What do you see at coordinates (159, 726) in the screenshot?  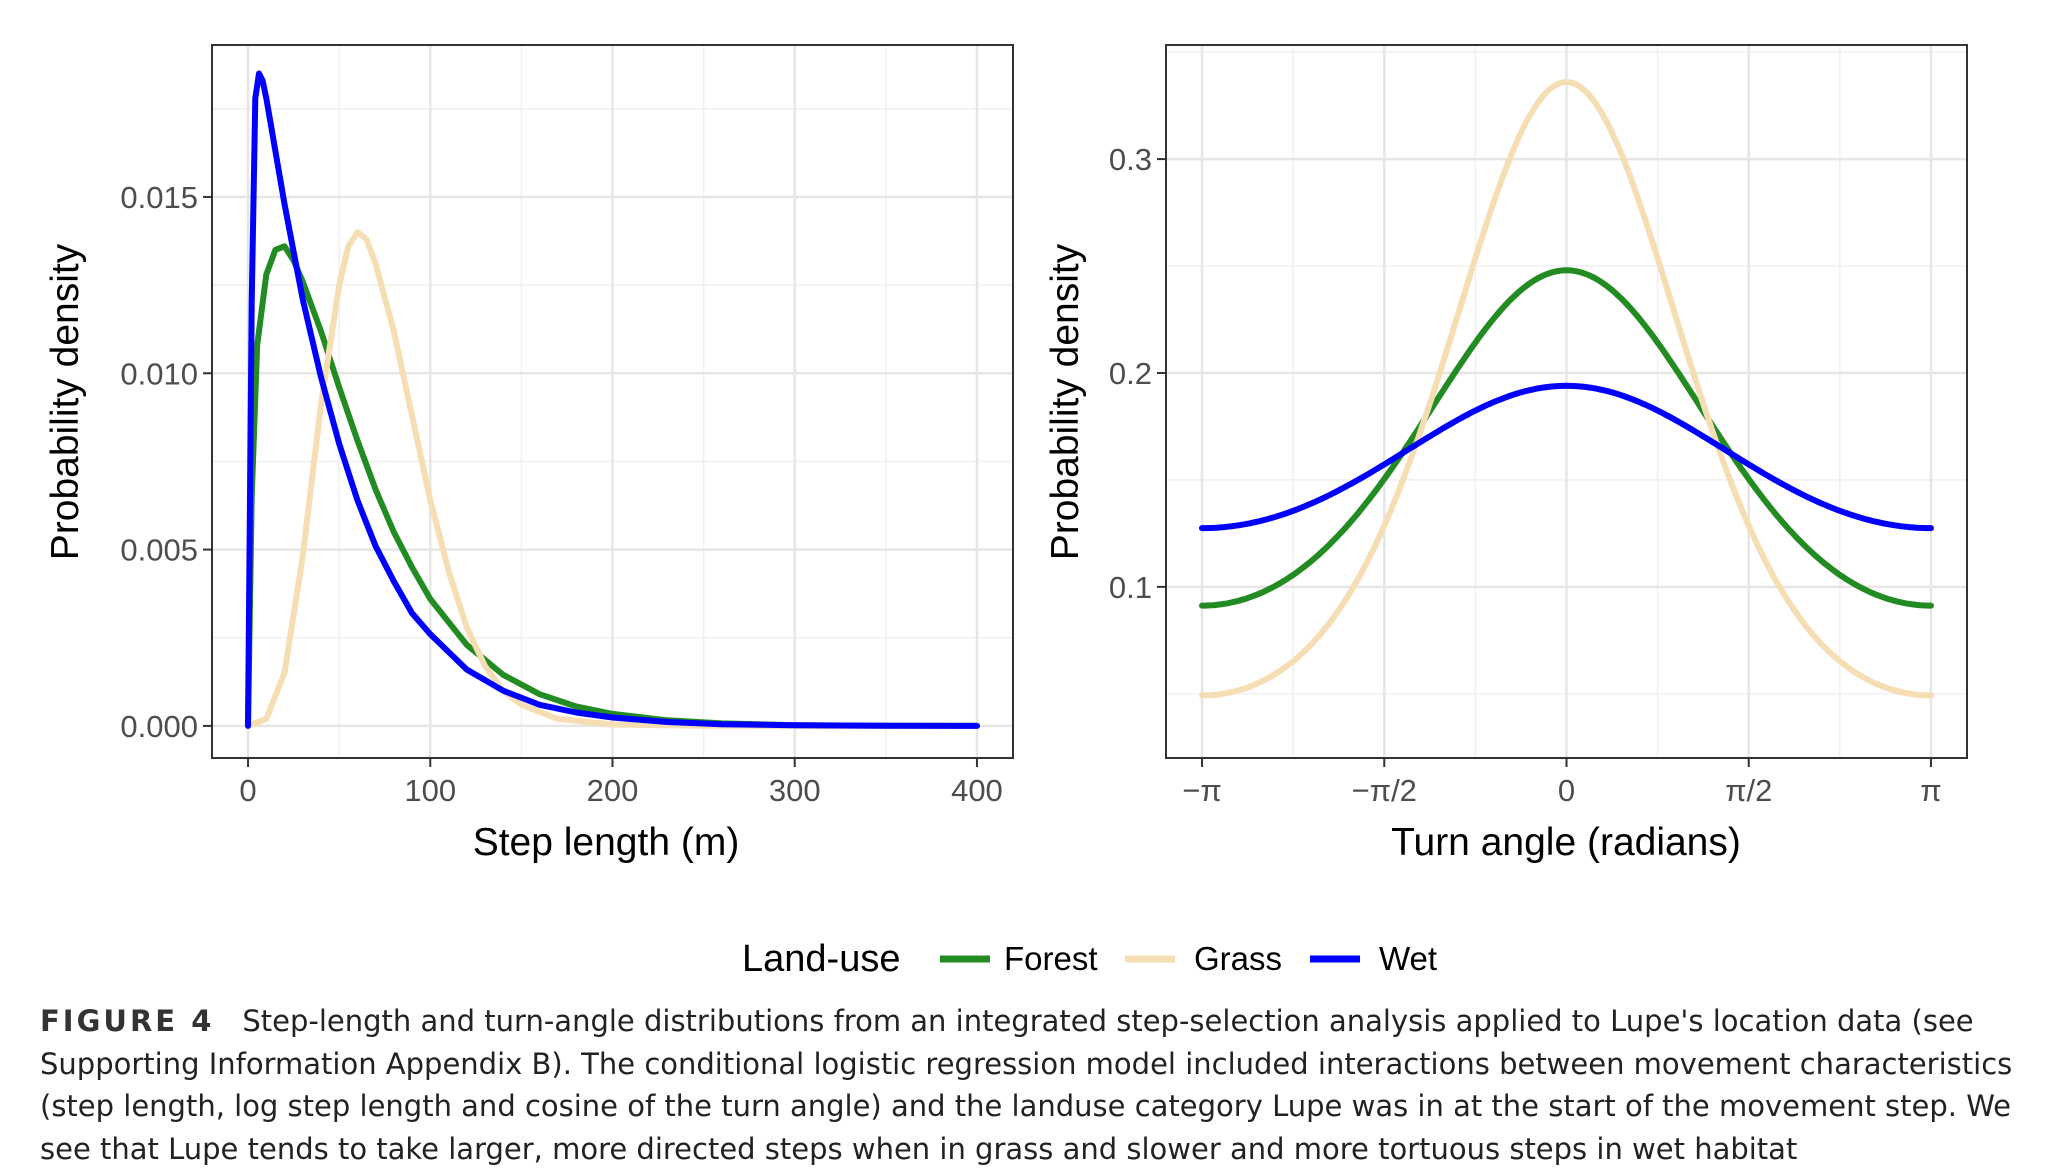 I see `left-y-tick-label: 0.000` at bounding box center [159, 726].